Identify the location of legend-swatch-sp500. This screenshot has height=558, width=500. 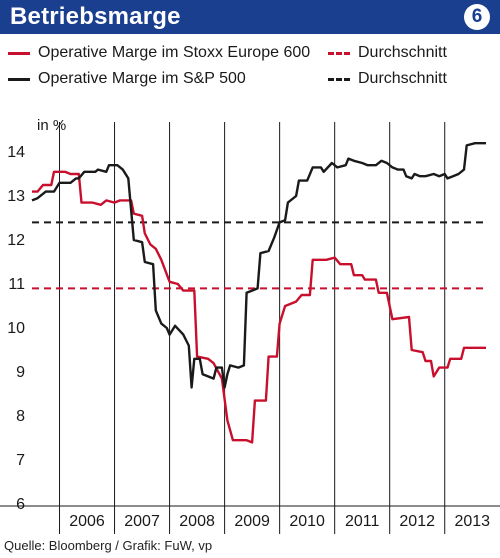
(19, 79).